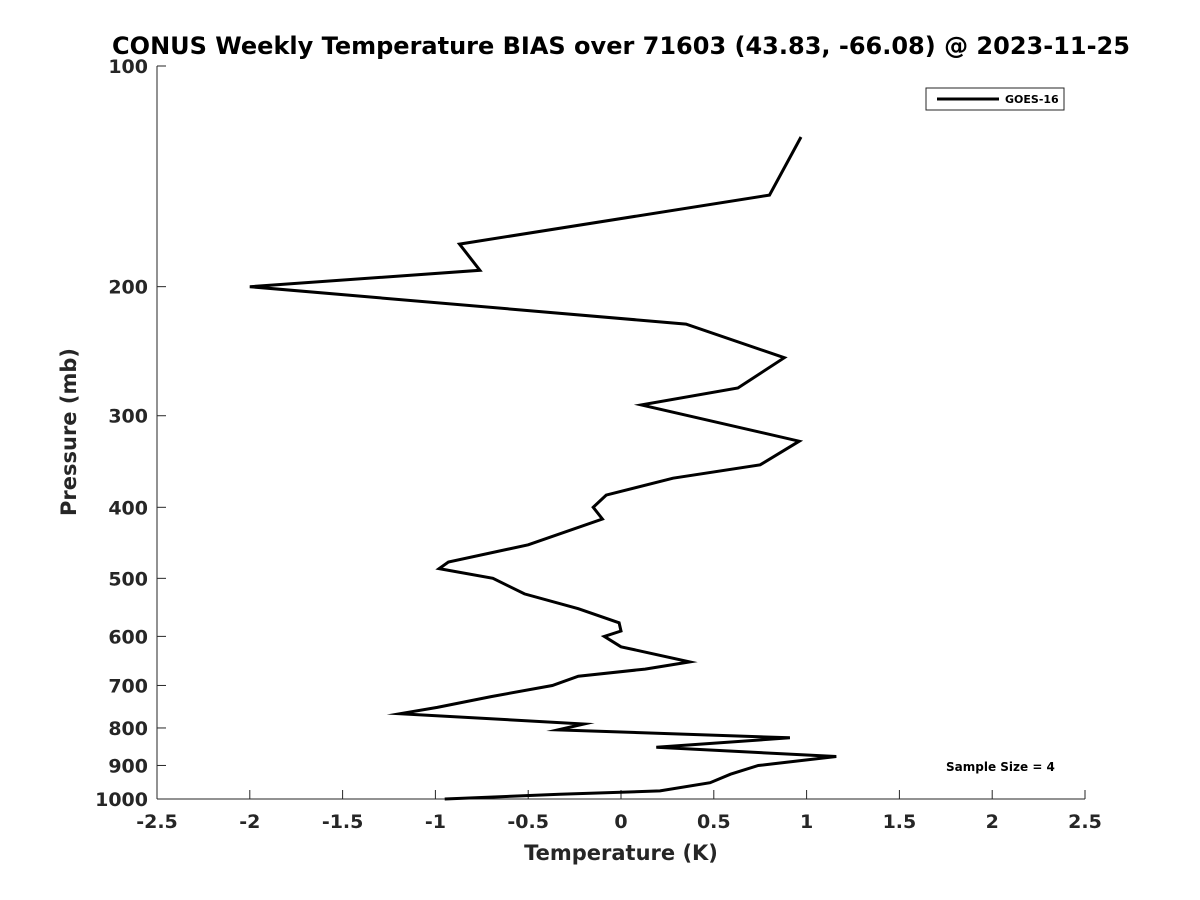 This screenshot has height=900, width=1200. What do you see at coordinates (157, 822) in the screenshot?
I see `x-tick-label: -2.5` at bounding box center [157, 822].